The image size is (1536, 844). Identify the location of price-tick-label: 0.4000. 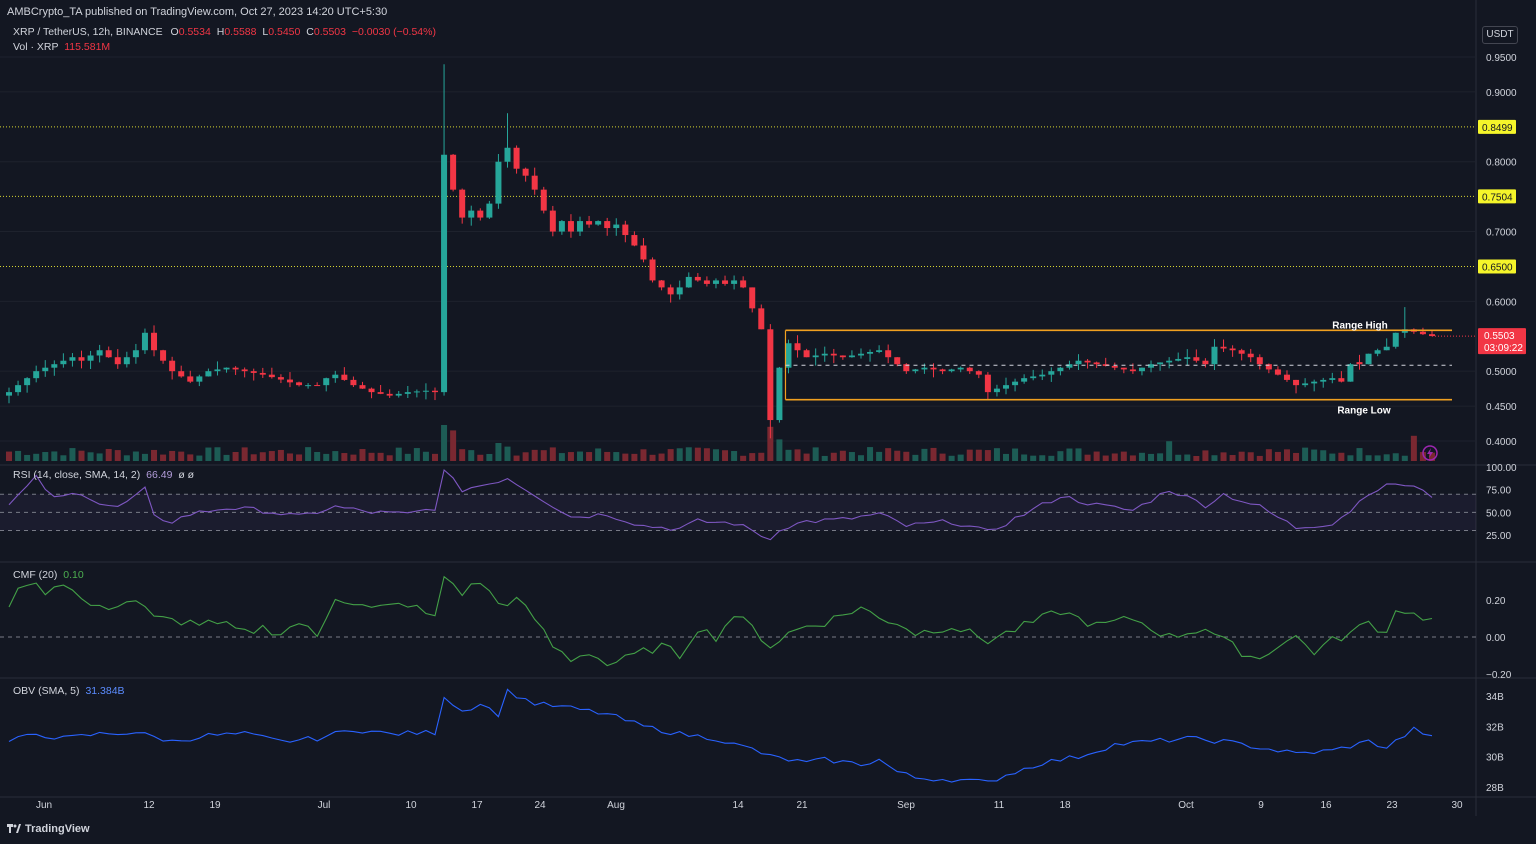
(1501, 442).